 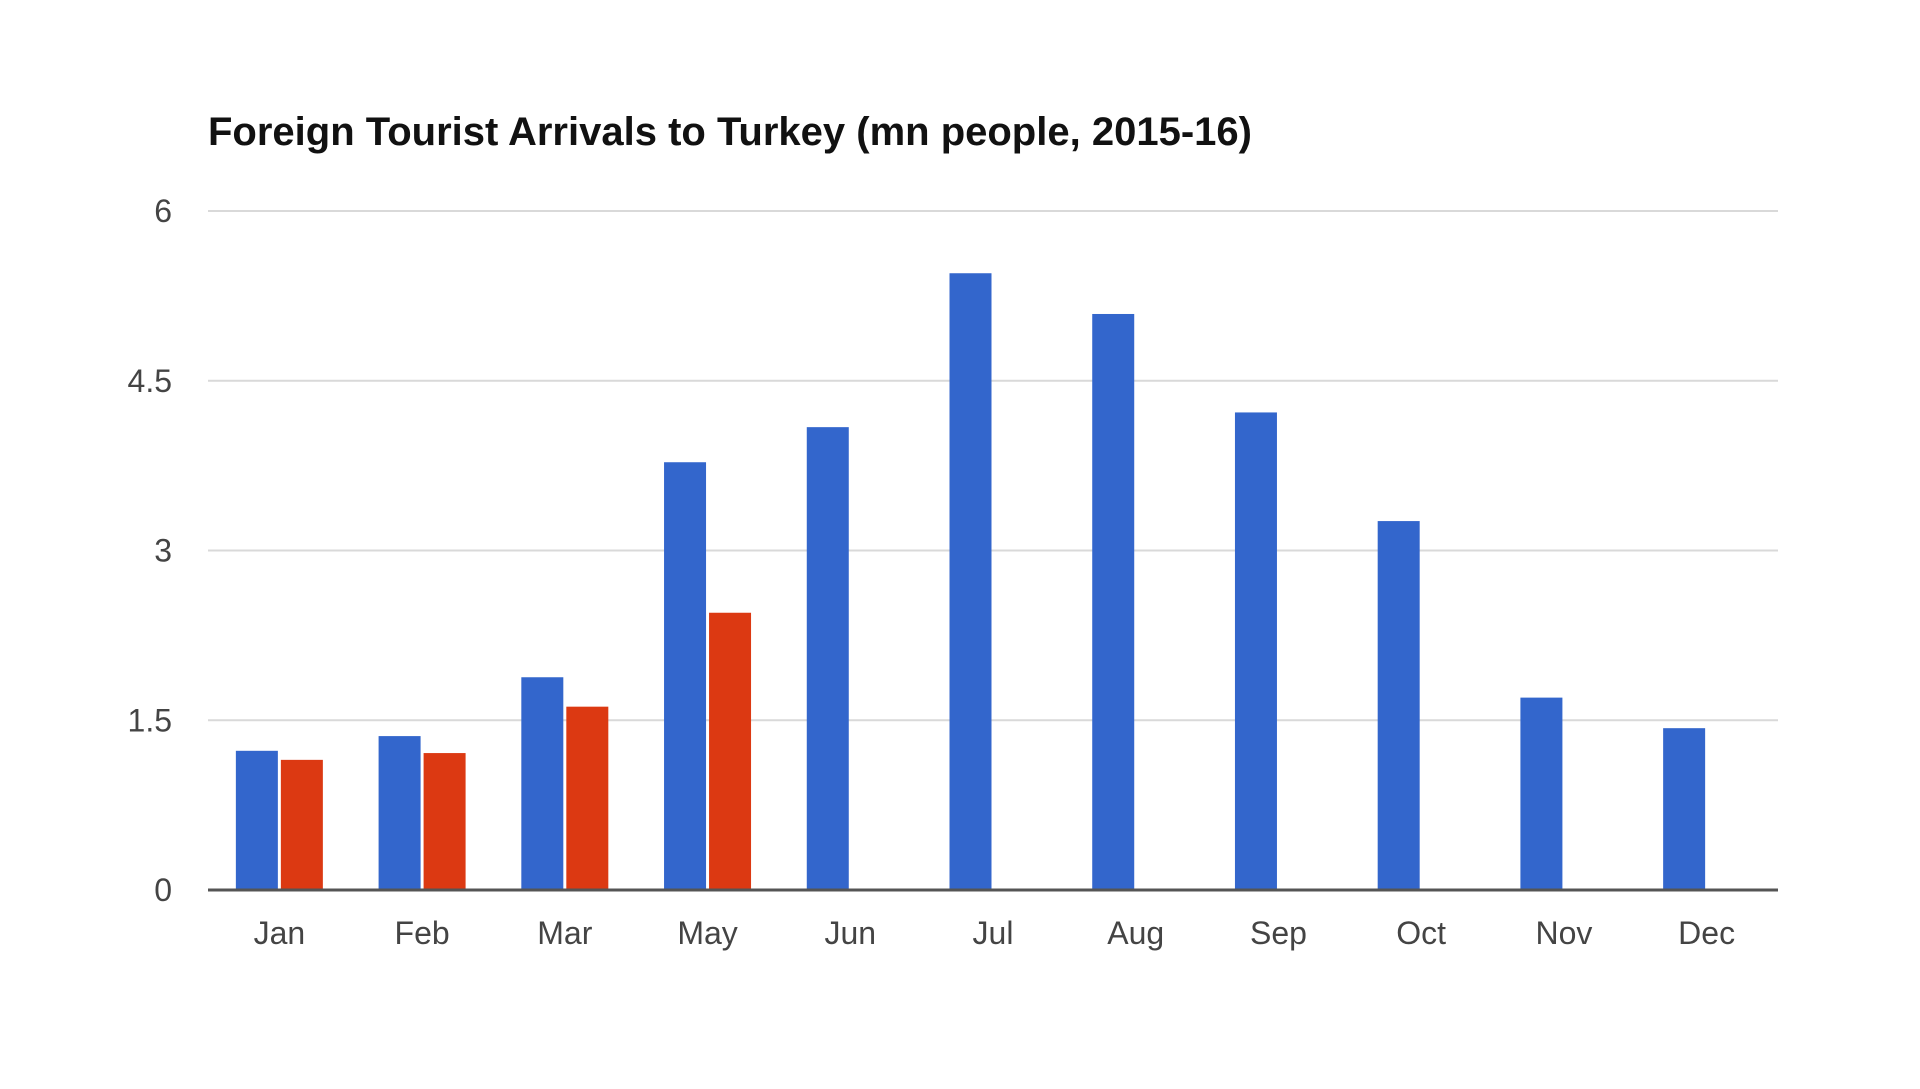 I want to click on y-tick-label: 3, so click(x=163, y=551).